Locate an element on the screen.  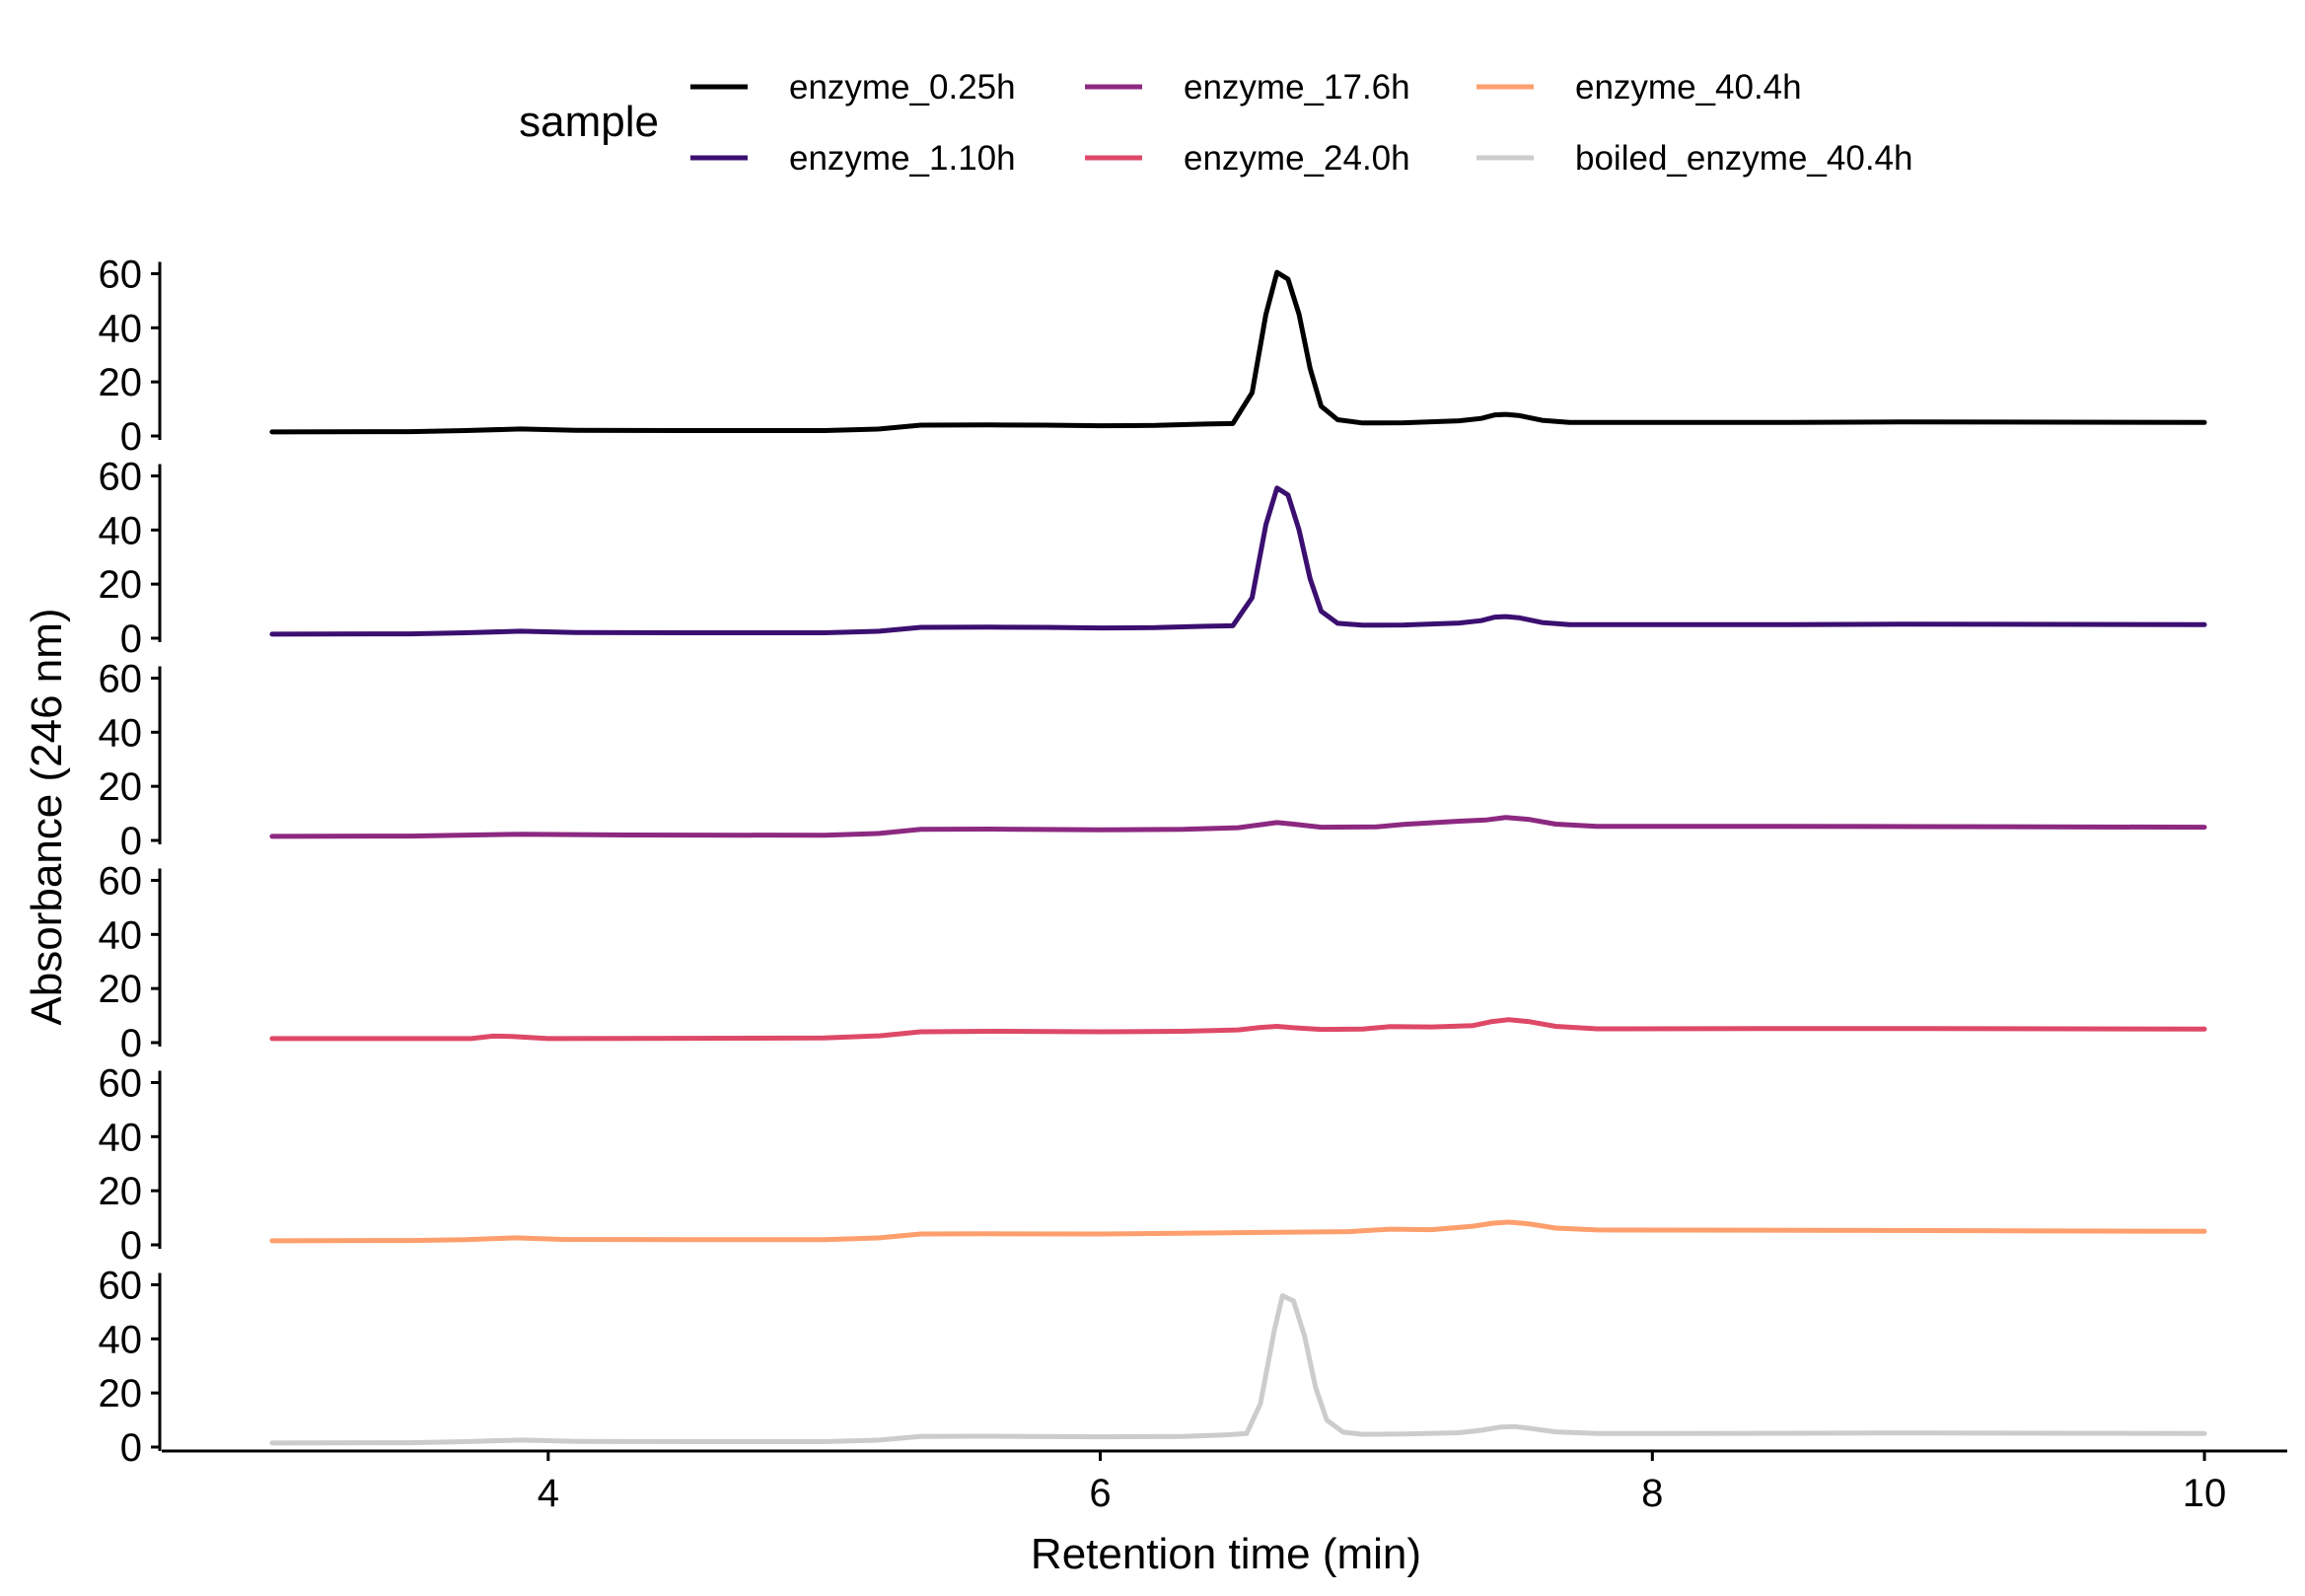
legend-title: sample is located at coordinates (589, 122).